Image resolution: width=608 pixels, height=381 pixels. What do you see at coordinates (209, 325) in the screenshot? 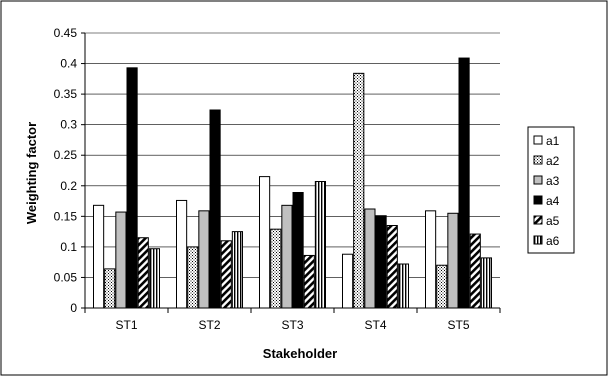
I see `x-tick-label: ST2` at bounding box center [209, 325].